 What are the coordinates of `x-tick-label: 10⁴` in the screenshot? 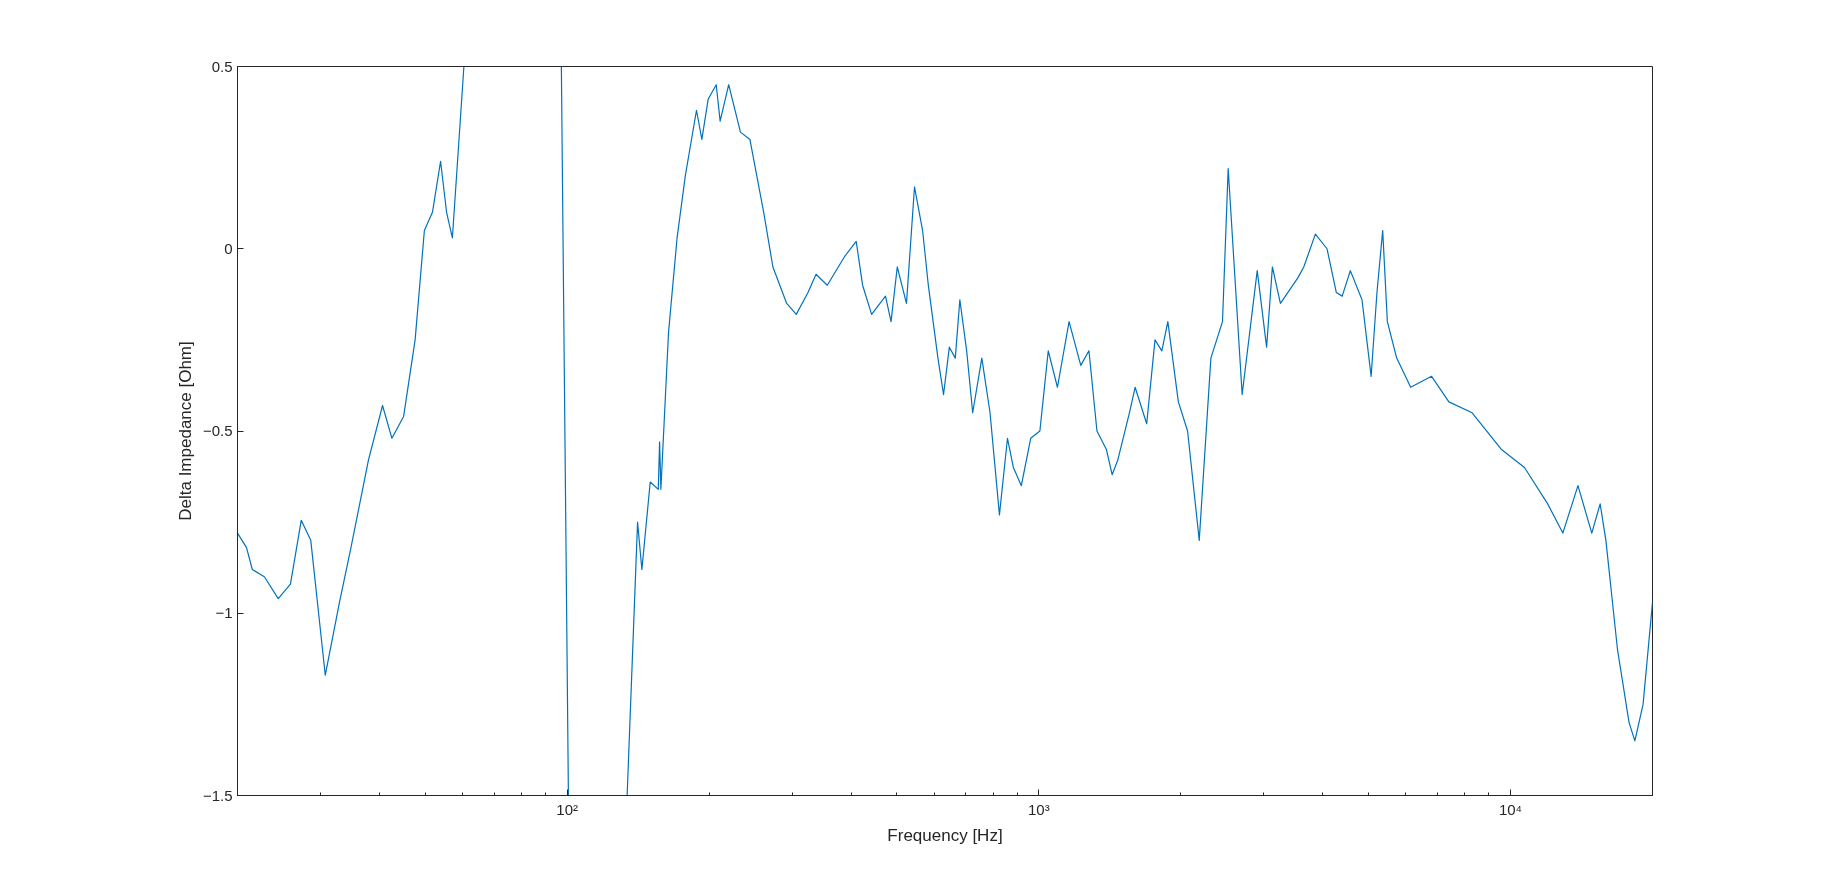 It's located at (1510, 809).